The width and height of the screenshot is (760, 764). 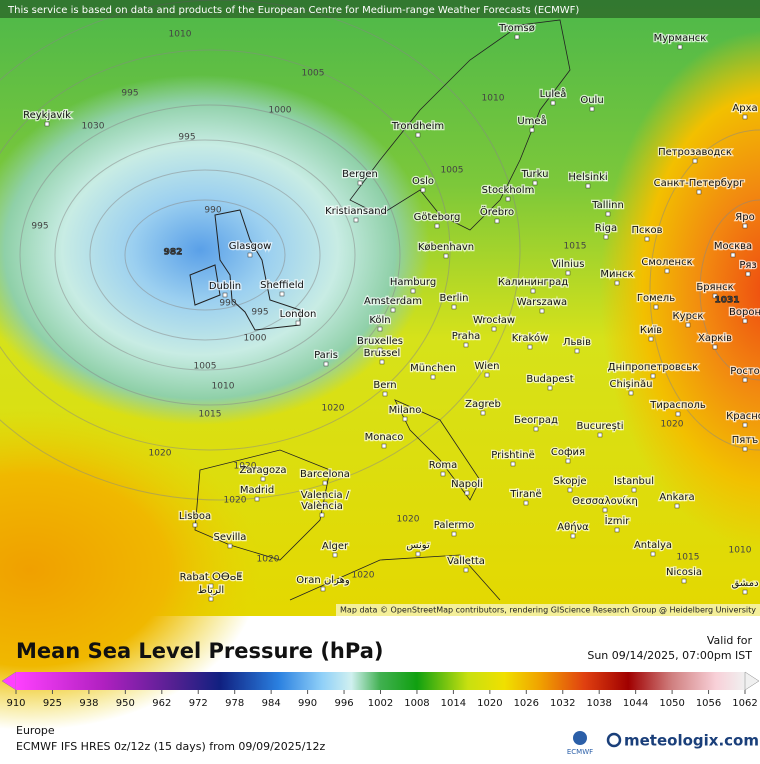 I want to click on colorbar-tick-label: 1032, so click(x=562, y=703).